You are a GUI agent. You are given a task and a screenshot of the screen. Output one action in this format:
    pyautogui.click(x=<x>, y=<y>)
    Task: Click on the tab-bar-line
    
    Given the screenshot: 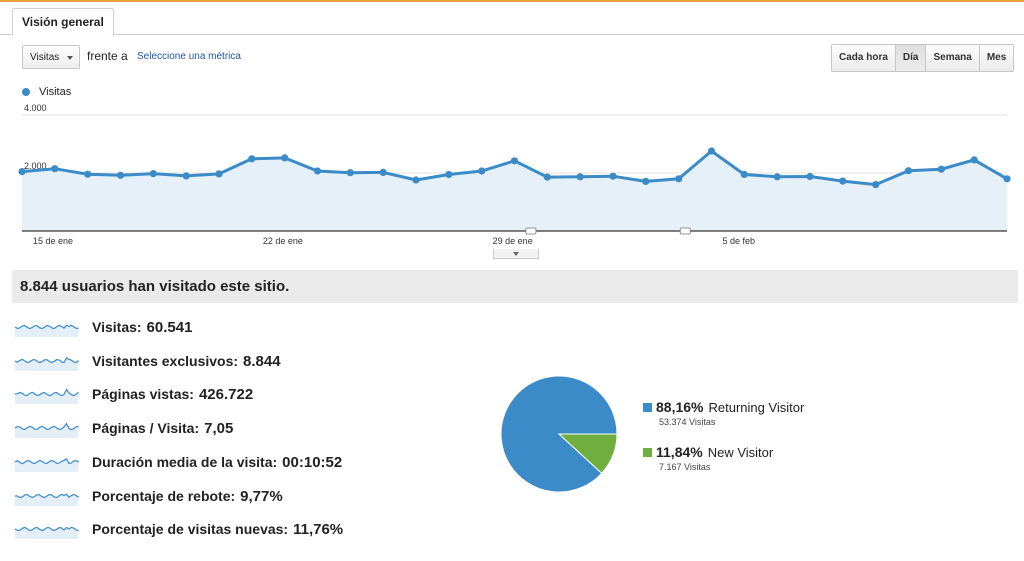 What is the action you would take?
    pyautogui.click(x=512, y=34)
    